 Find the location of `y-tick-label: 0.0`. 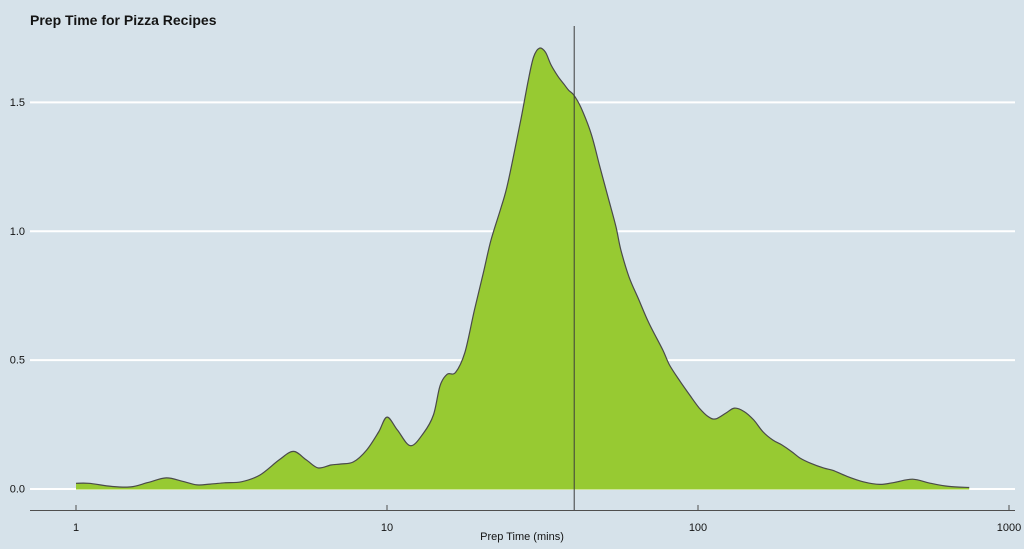

y-tick-label: 0.0 is located at coordinates (17, 490).